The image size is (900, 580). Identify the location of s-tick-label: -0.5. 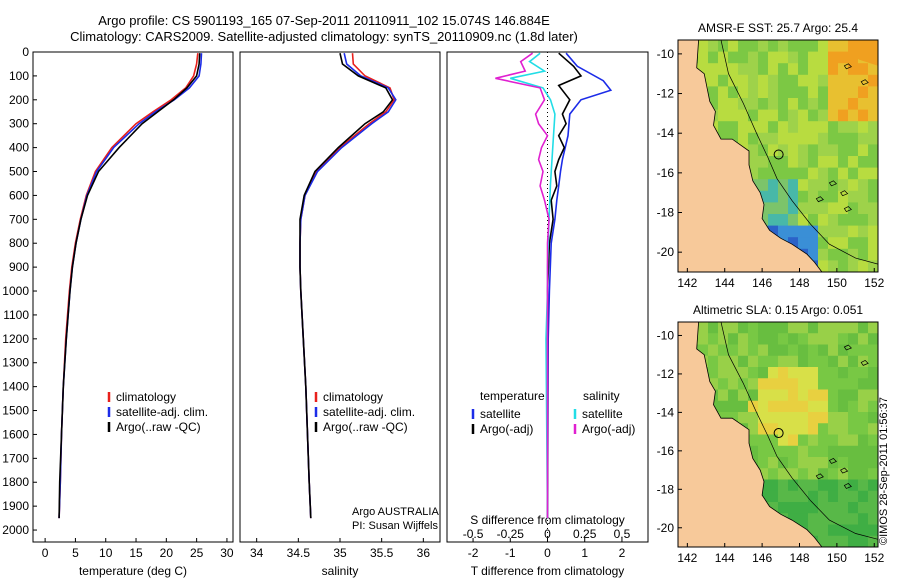
(473, 534).